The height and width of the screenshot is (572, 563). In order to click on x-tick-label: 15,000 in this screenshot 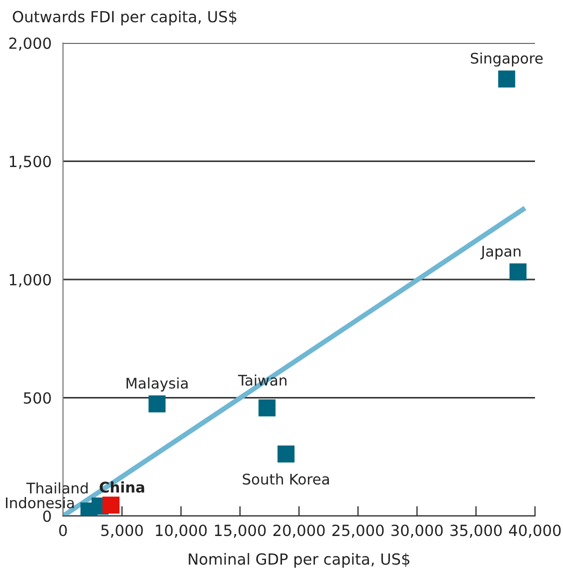, I will do `click(240, 531)`.